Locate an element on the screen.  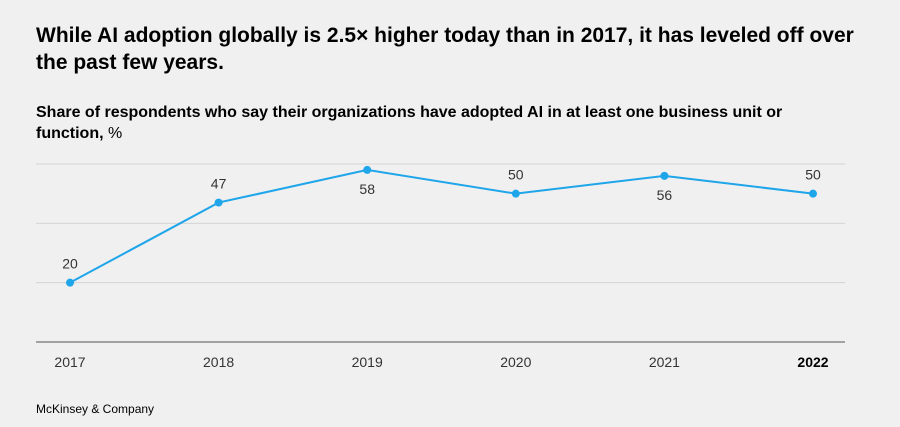
x-tick-label: 2018 is located at coordinates (218, 362).